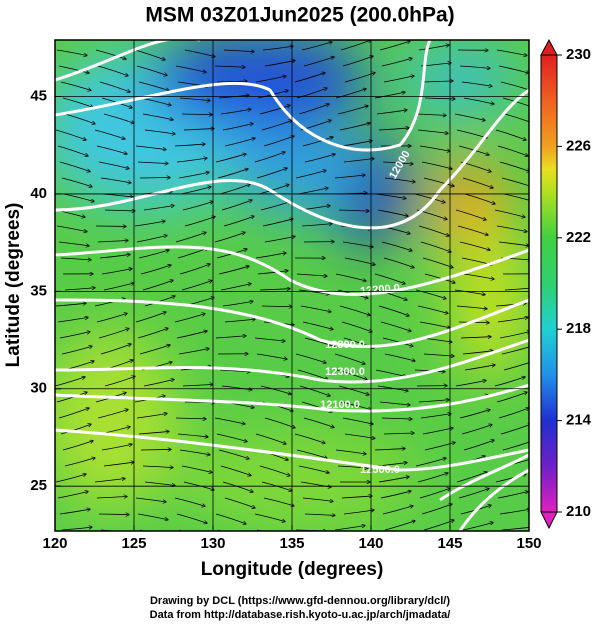  Describe the element at coordinates (38, 95) in the screenshot. I see `y-tick-label: 45` at that location.